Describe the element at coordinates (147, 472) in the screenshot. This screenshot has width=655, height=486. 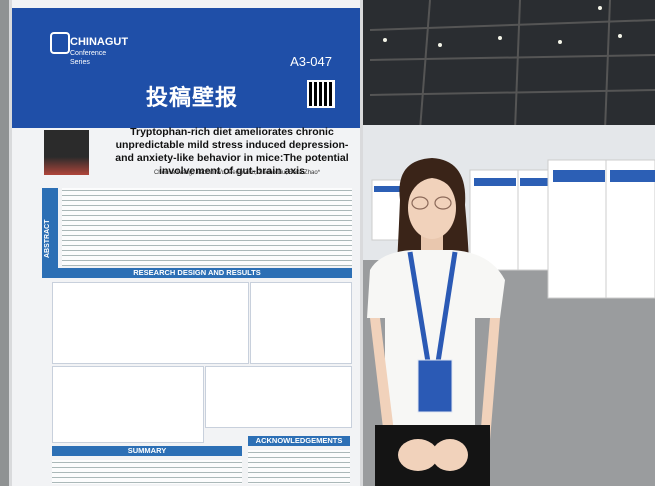
I see `summary-body` at that location.